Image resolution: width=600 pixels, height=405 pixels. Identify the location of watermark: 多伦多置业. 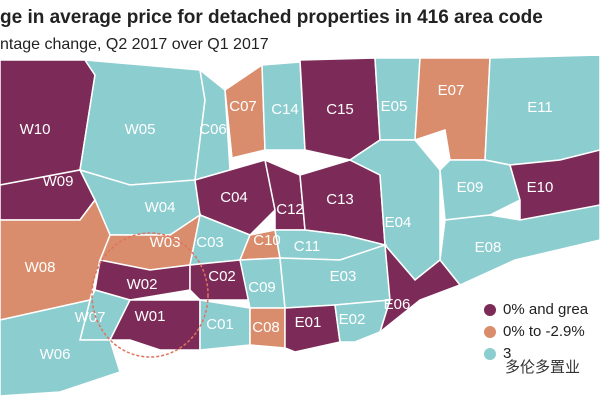
(542, 367).